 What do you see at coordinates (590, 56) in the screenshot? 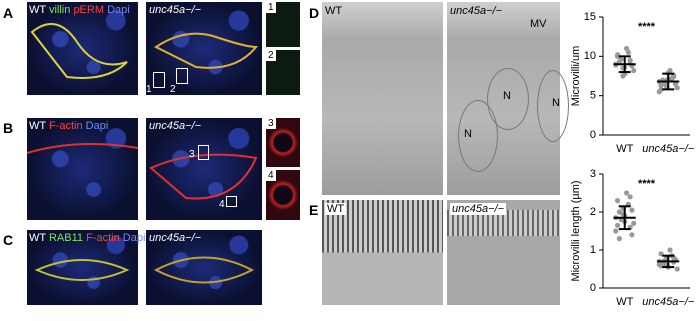
I see `y-tick-label: 10` at bounding box center [590, 56].